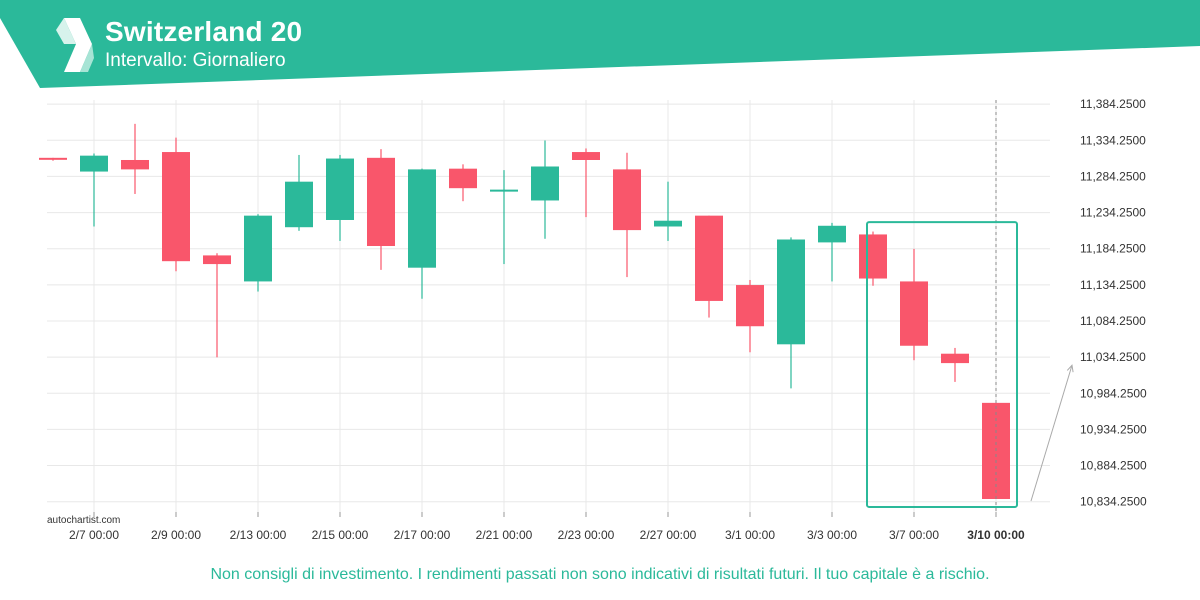 The image size is (1200, 600). What do you see at coordinates (1113, 393) in the screenshot?
I see `y-tick-label: 10,984.2500` at bounding box center [1113, 393].